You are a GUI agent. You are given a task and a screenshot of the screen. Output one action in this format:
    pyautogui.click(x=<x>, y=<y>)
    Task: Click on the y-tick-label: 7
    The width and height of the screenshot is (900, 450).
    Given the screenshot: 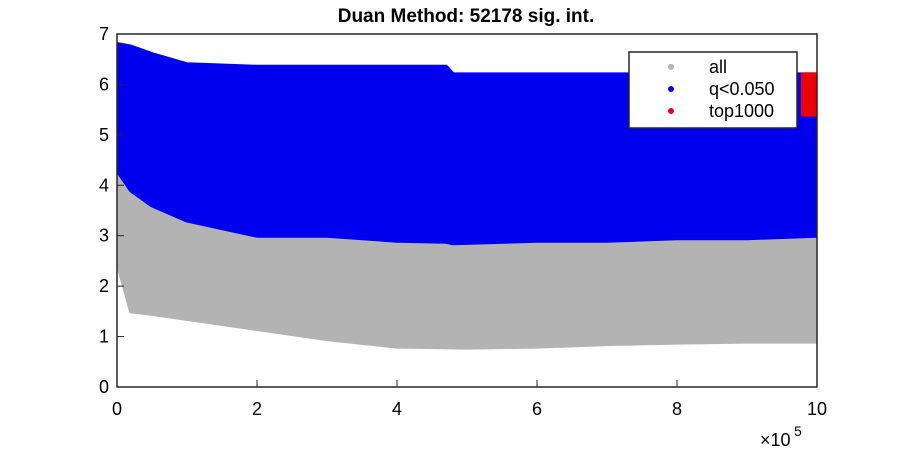 What is the action you would take?
    pyautogui.click(x=104, y=34)
    